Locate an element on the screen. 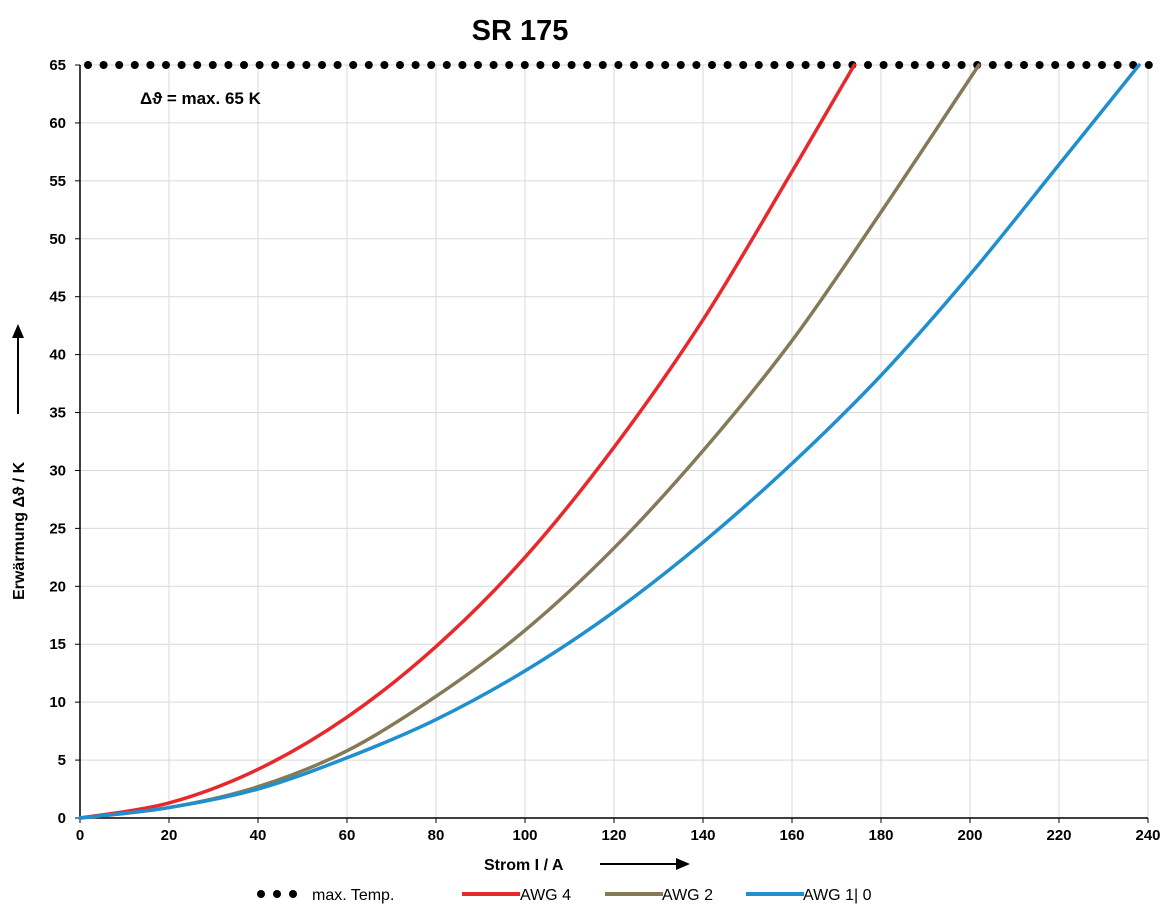  x-tick-label: 80 is located at coordinates (436, 835).